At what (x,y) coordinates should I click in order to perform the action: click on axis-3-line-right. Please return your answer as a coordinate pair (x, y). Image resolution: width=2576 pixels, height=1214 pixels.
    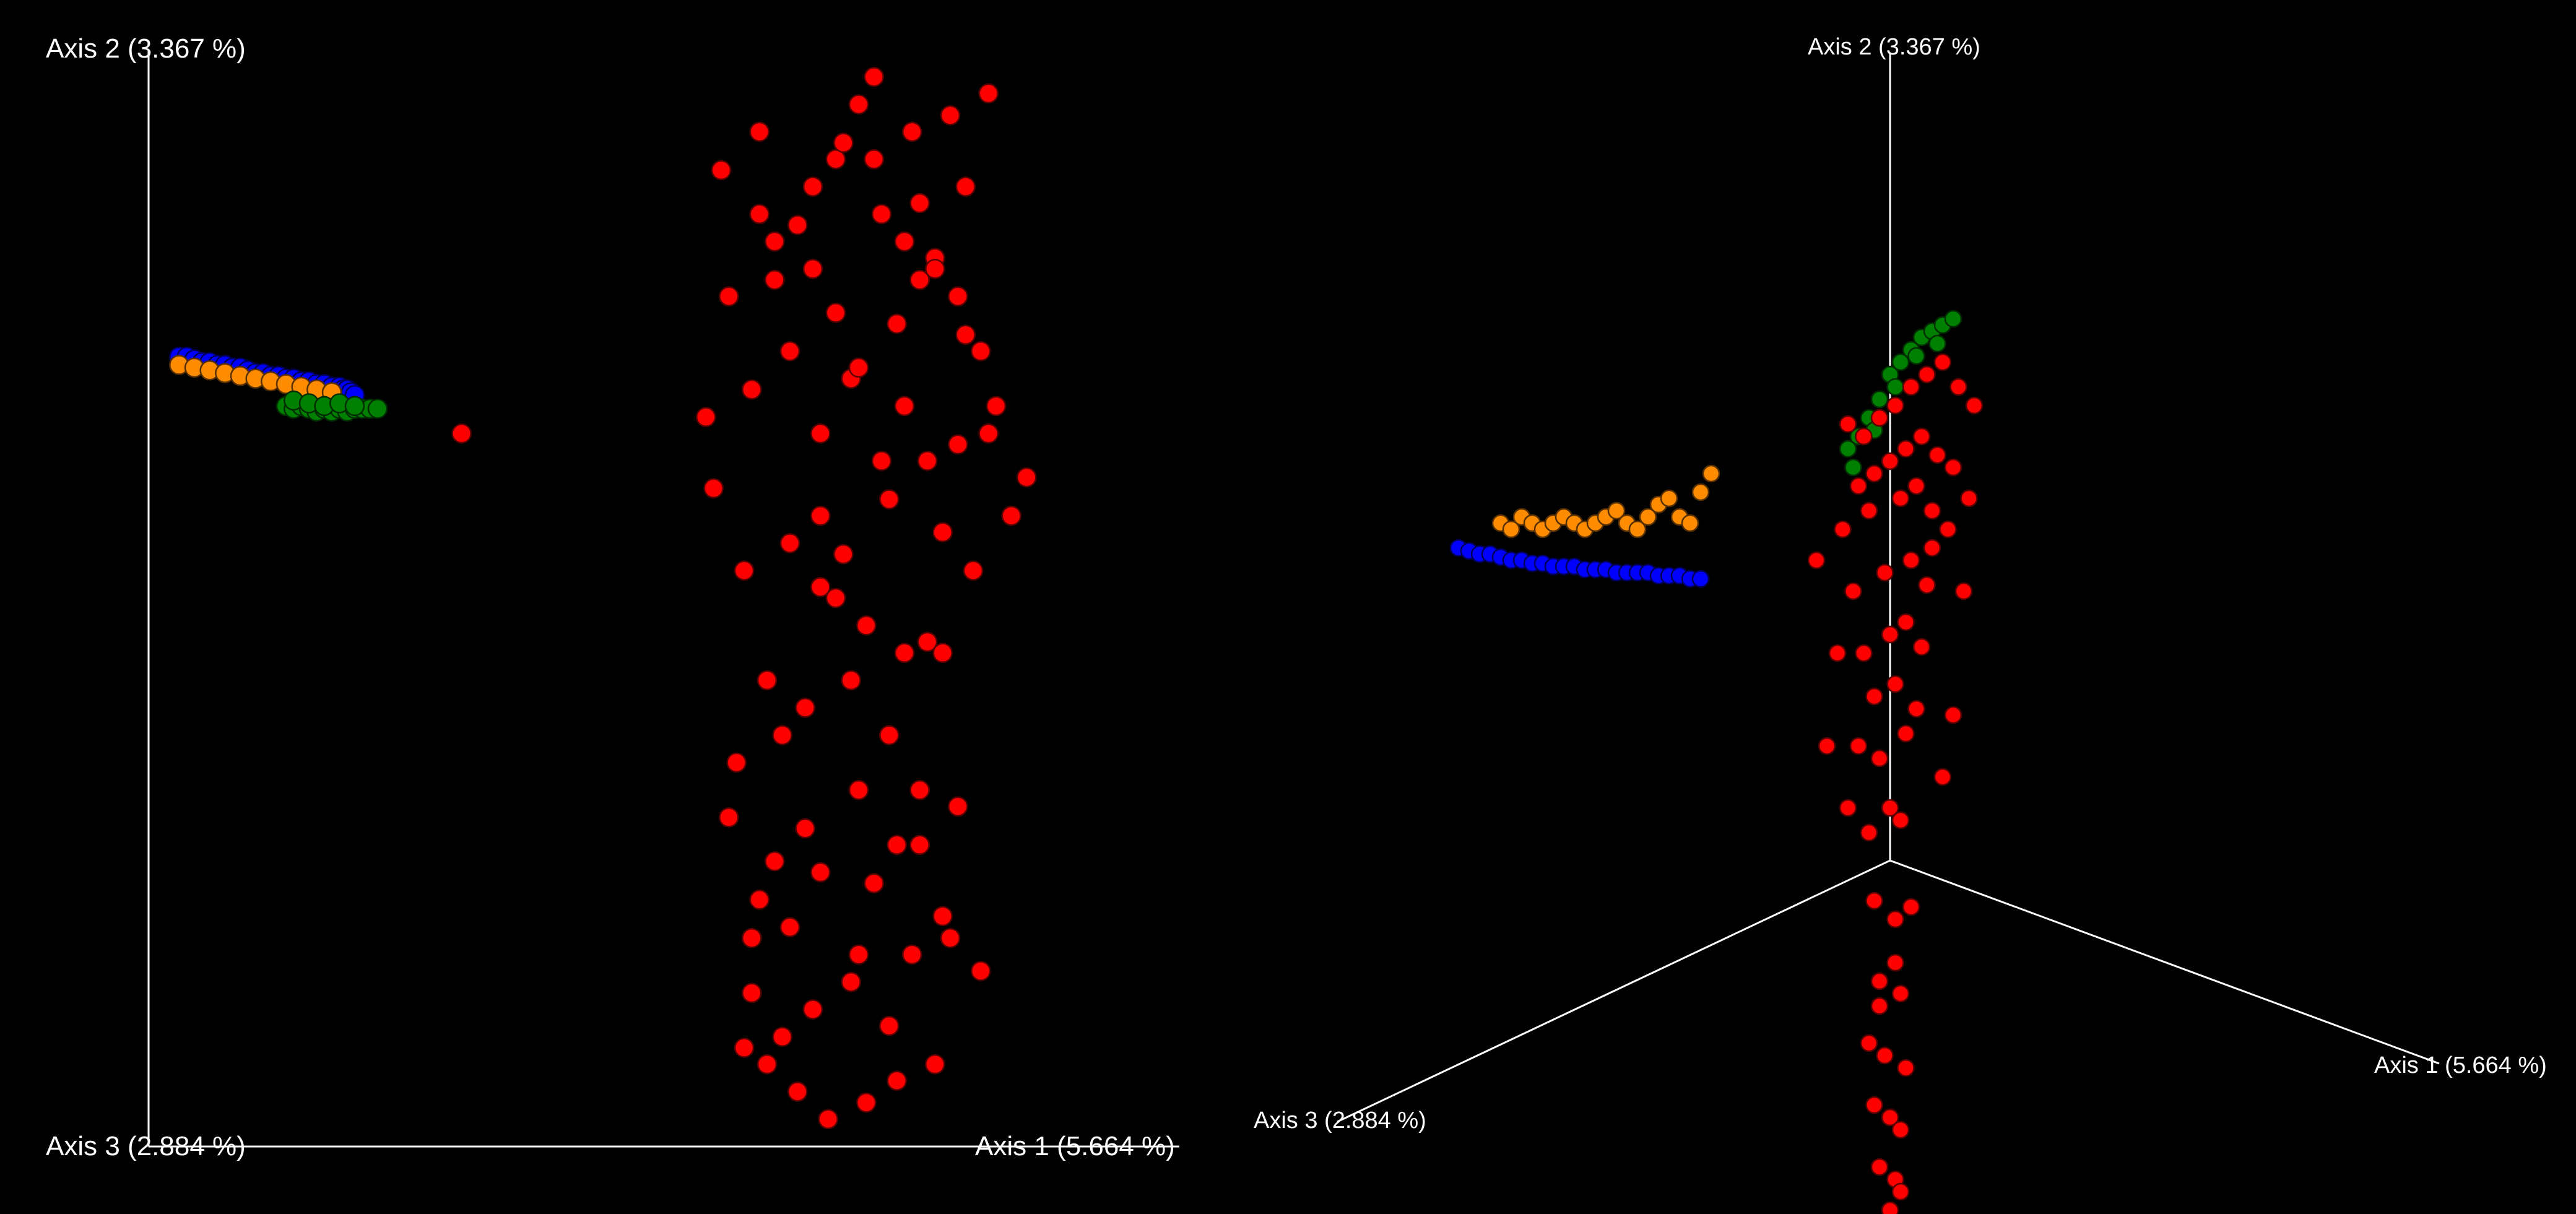
    Looking at the image, I should click on (1614, 991).